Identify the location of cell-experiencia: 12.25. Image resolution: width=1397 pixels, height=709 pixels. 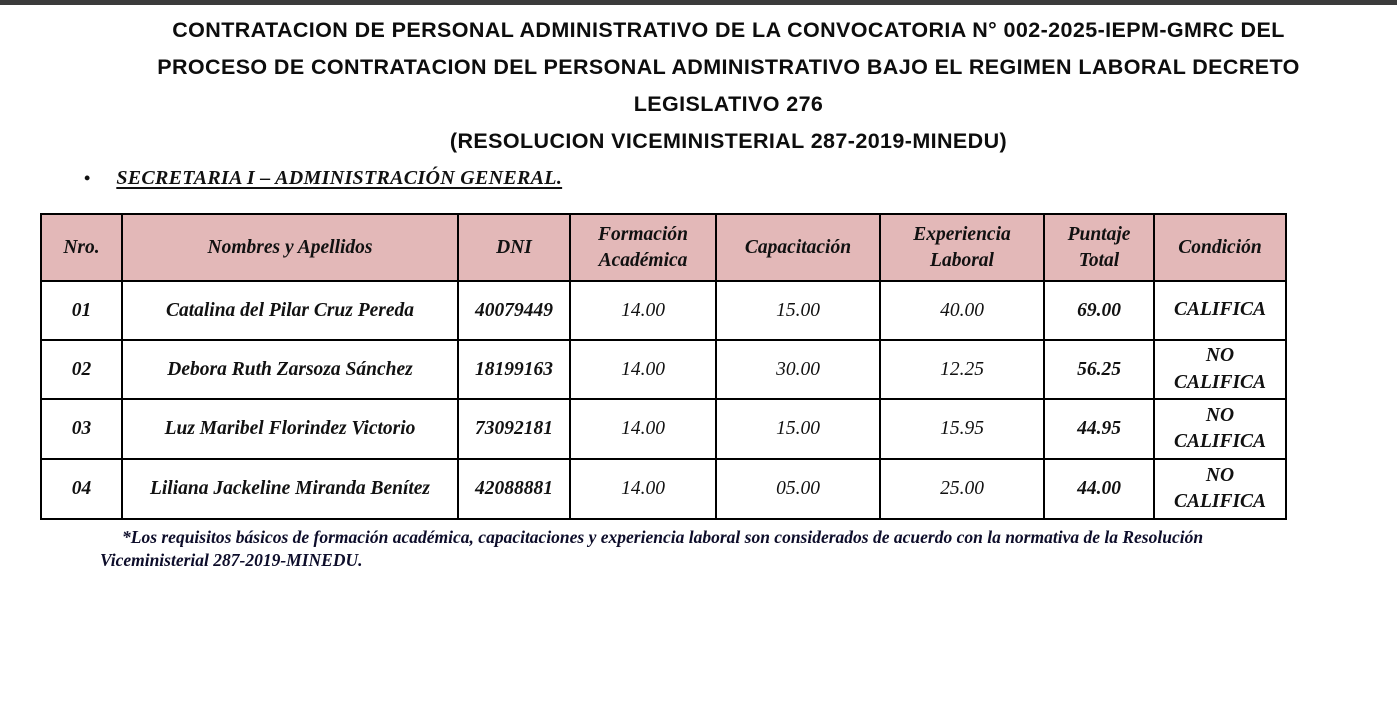
(962, 369).